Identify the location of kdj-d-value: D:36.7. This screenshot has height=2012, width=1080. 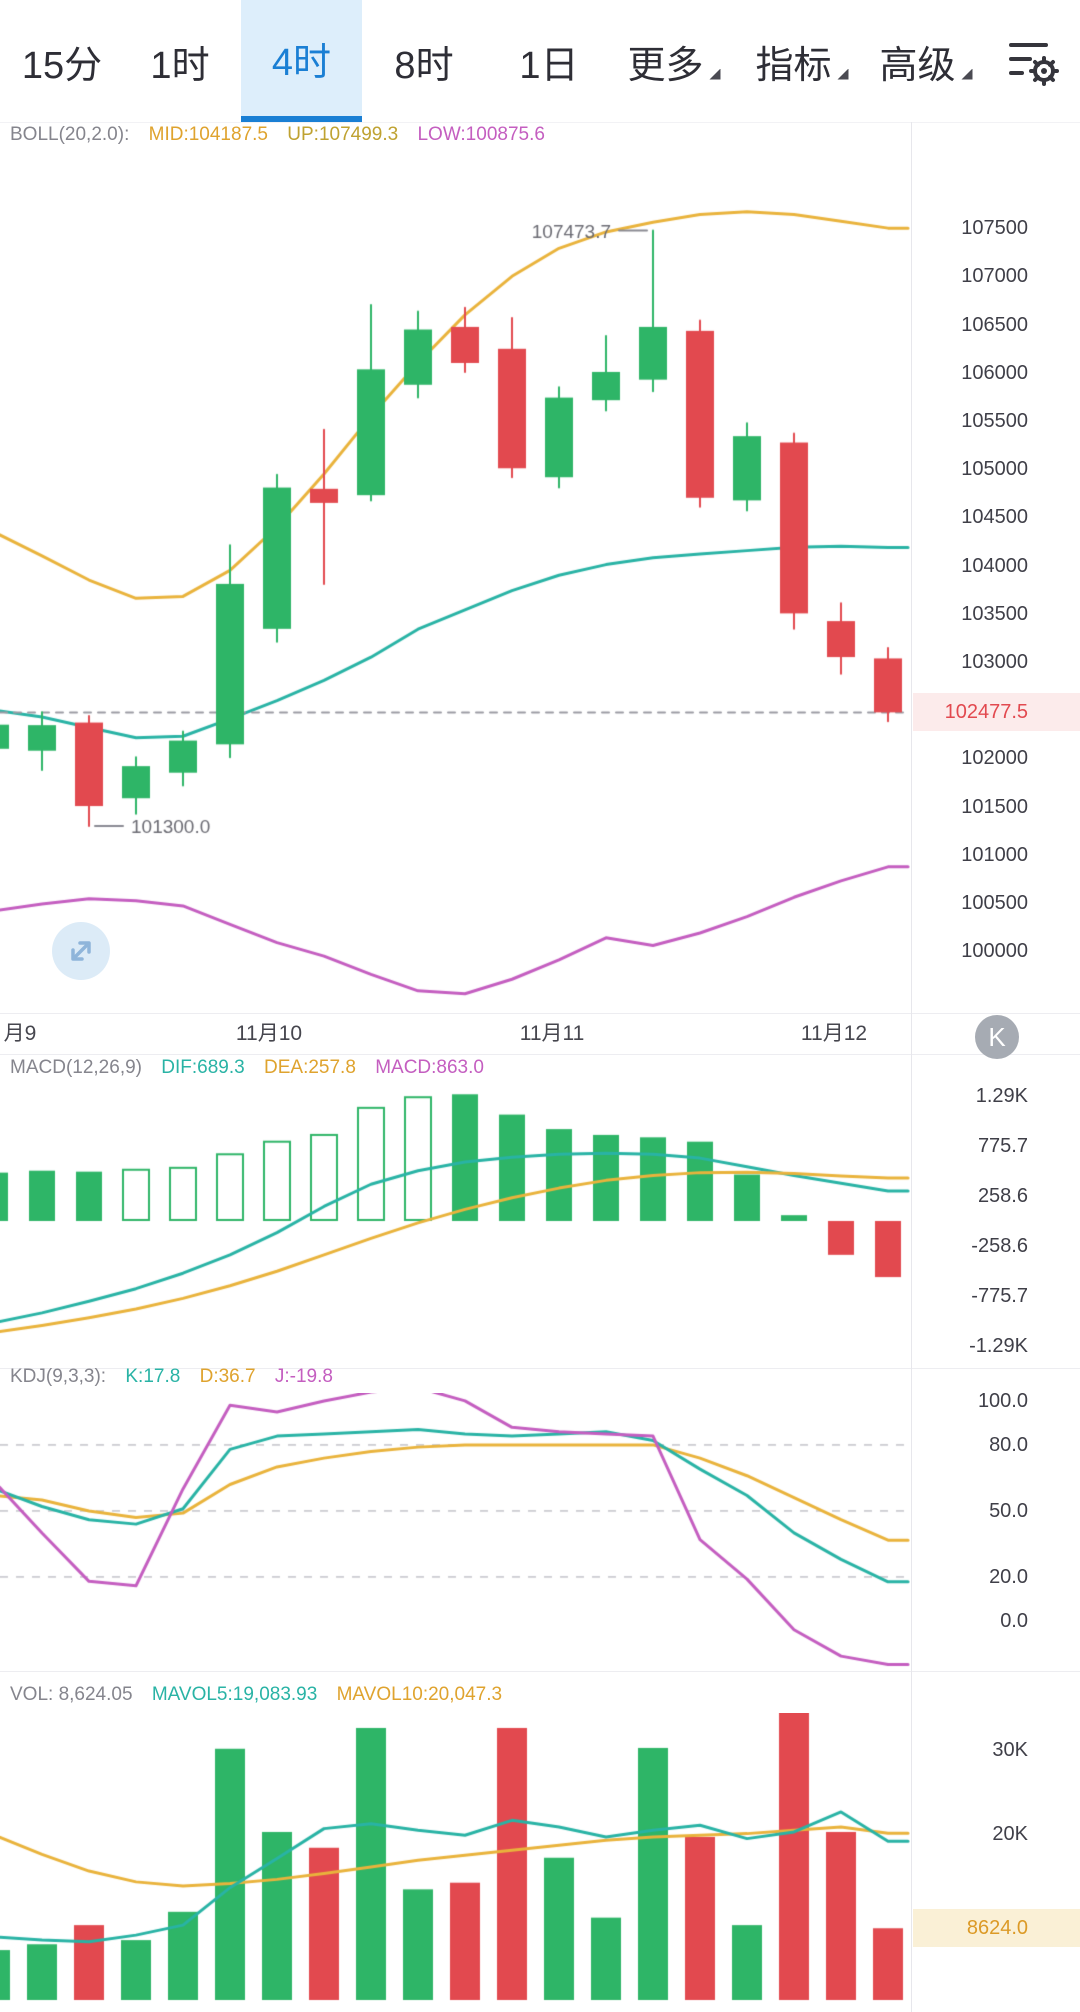
(227, 1376).